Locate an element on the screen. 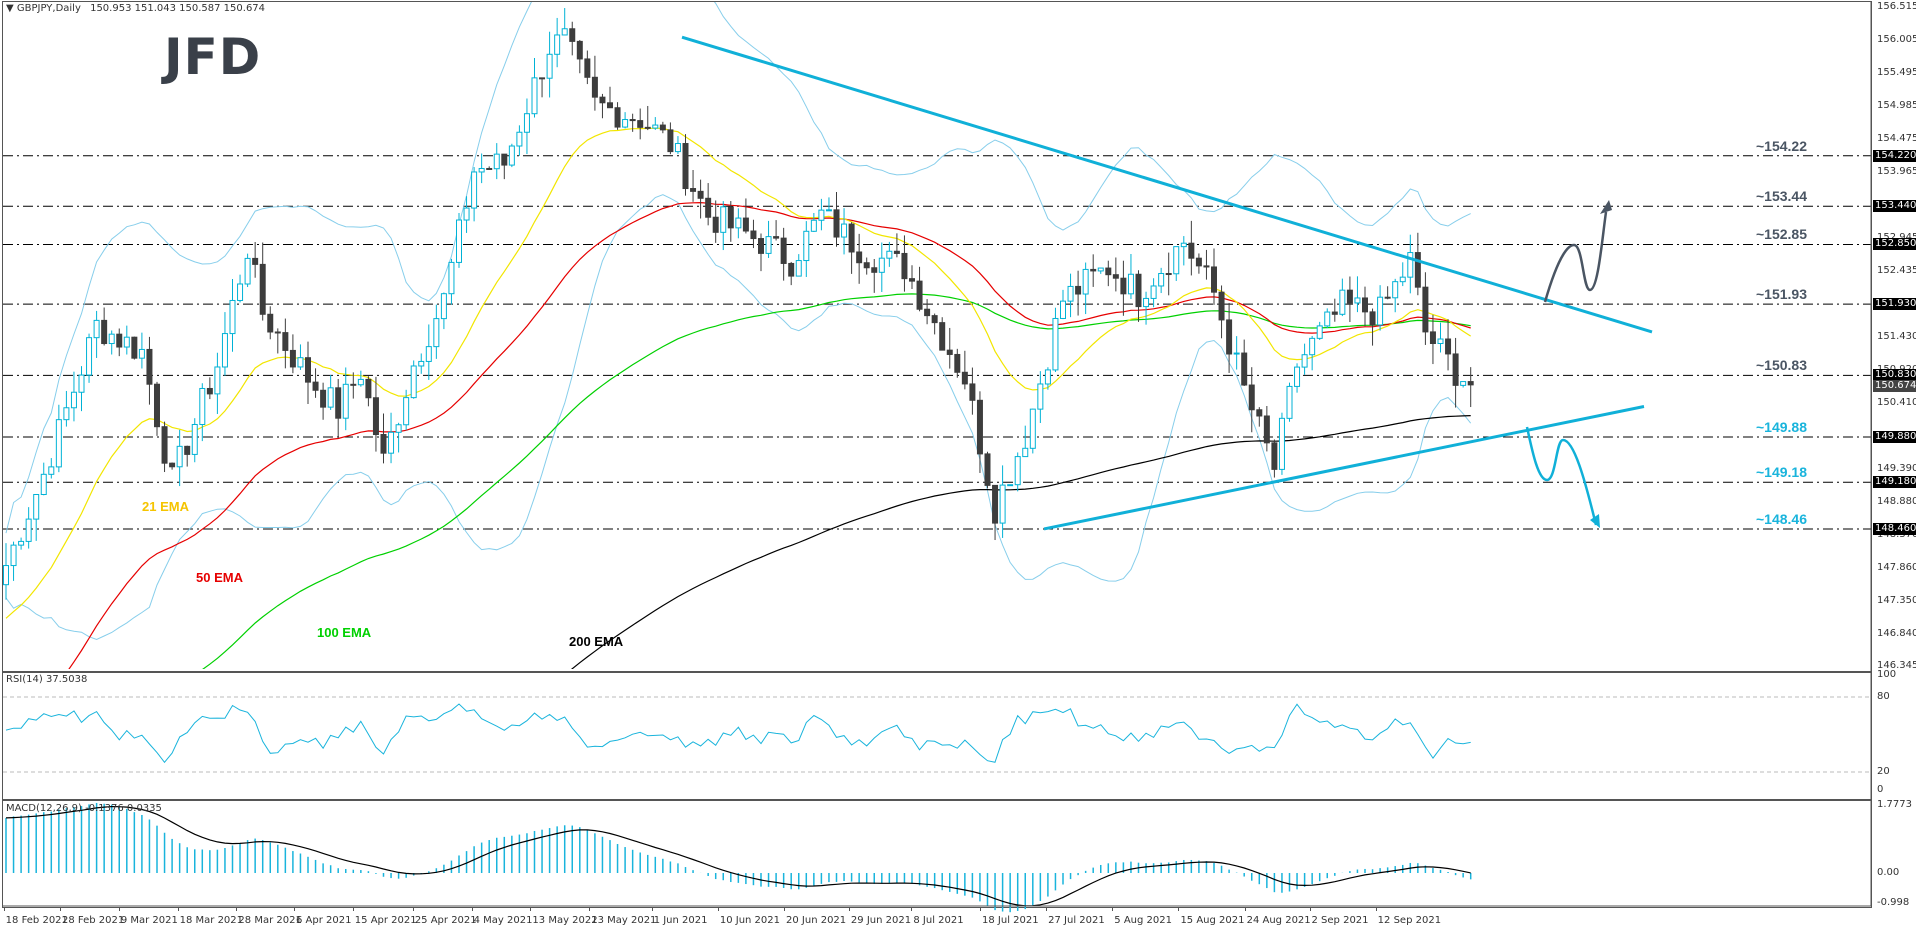 The width and height of the screenshot is (1916, 936). level-price-tag: 148.460 is located at coordinates (1894, 528).